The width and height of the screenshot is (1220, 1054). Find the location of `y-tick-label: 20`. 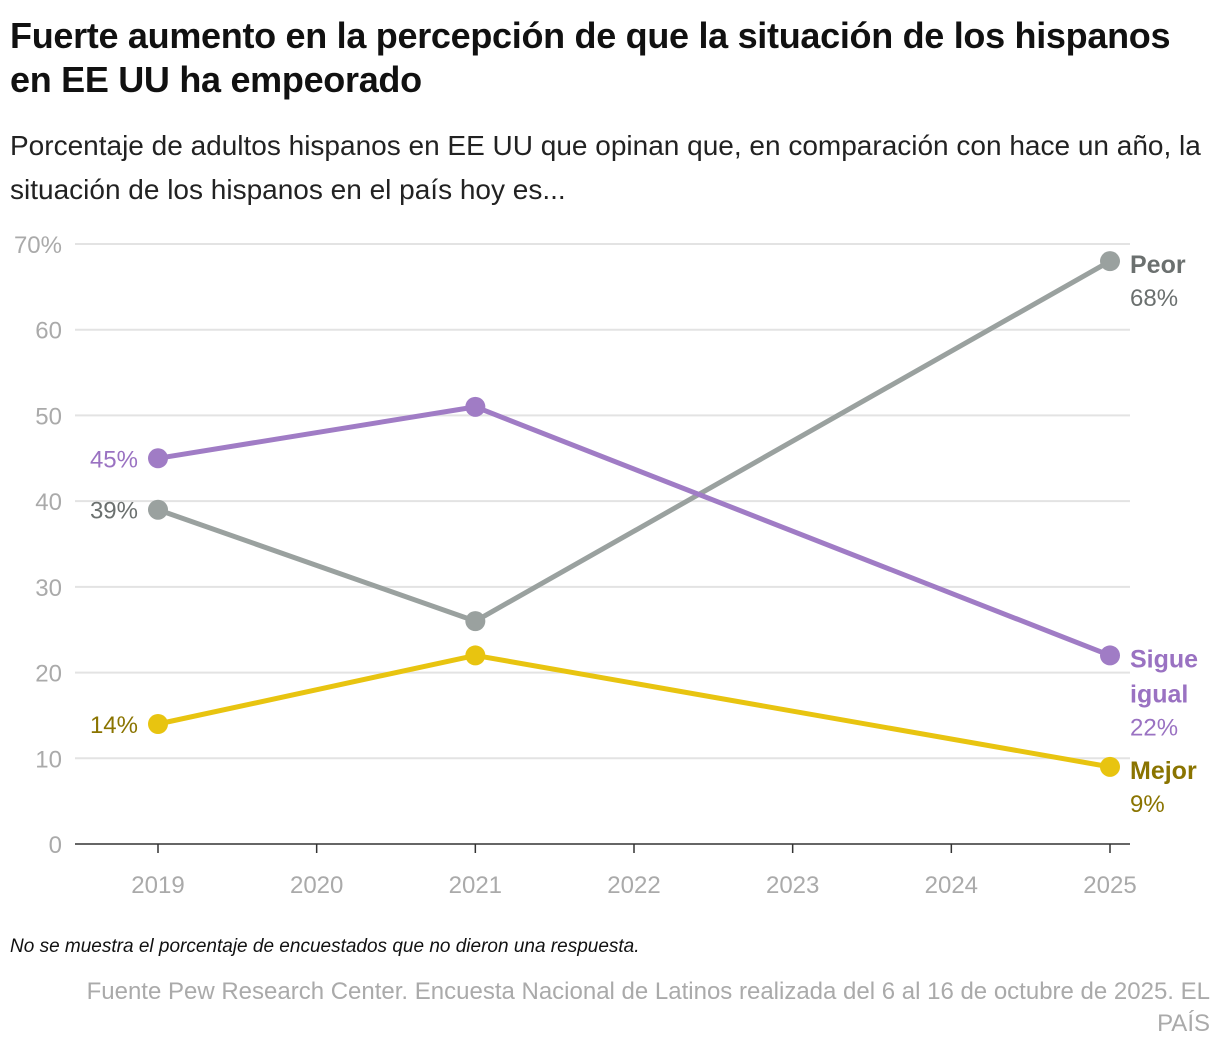

y-tick-label: 20 is located at coordinates (48, 674).